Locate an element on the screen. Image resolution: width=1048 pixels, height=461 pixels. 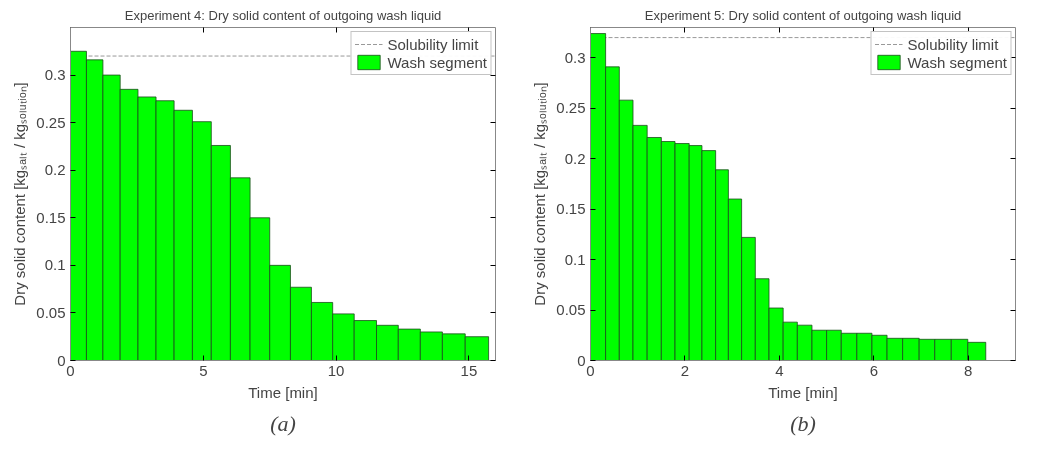
text: (a) is located at coordinates (283, 423).